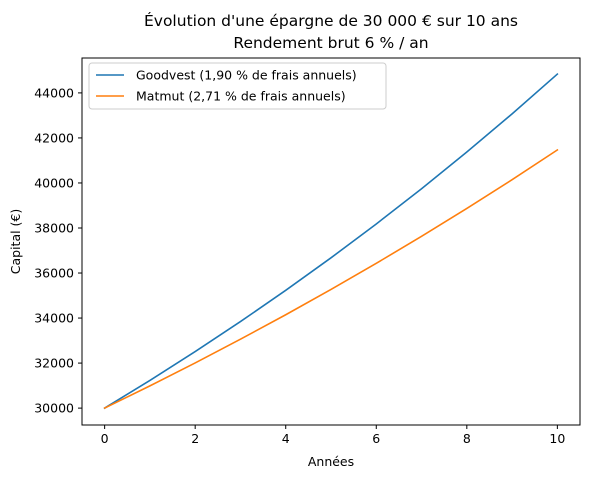 The height and width of the screenshot is (478, 589). Describe the element at coordinates (15, 242) in the screenshot. I see `y-axis-label: Capital (€)` at that location.